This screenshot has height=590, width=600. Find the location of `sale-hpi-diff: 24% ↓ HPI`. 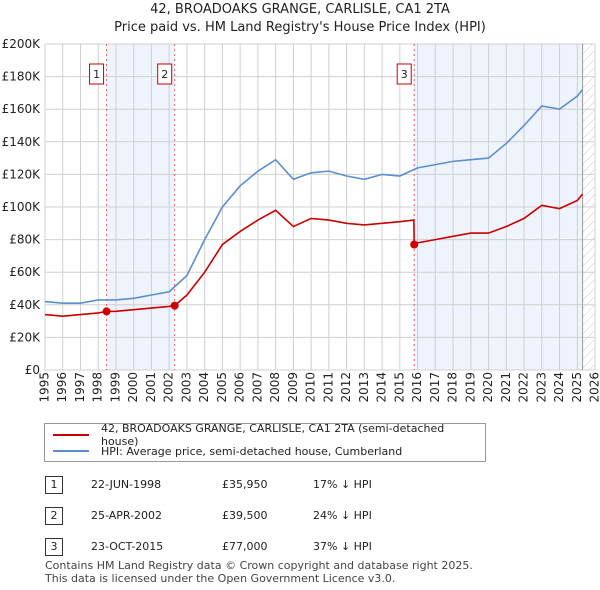

sale-hpi-diff: 24% ↓ HPI is located at coordinates (342, 515).